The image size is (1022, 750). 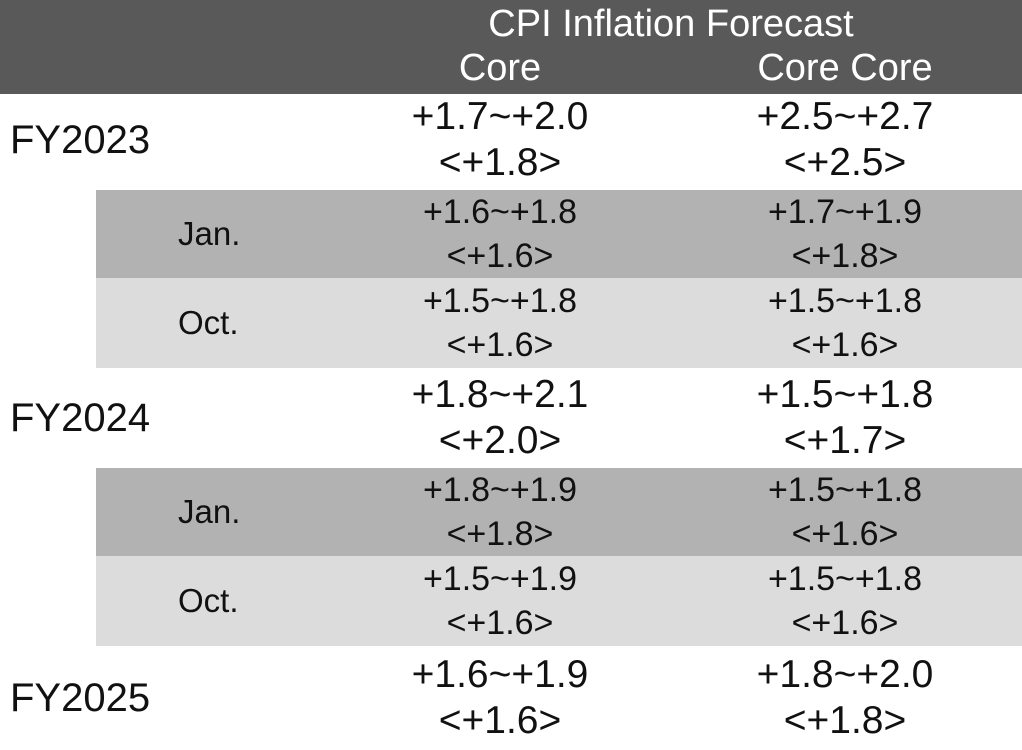 I want to click on core-core-range: +1.8~+2.0, so click(x=845, y=674).